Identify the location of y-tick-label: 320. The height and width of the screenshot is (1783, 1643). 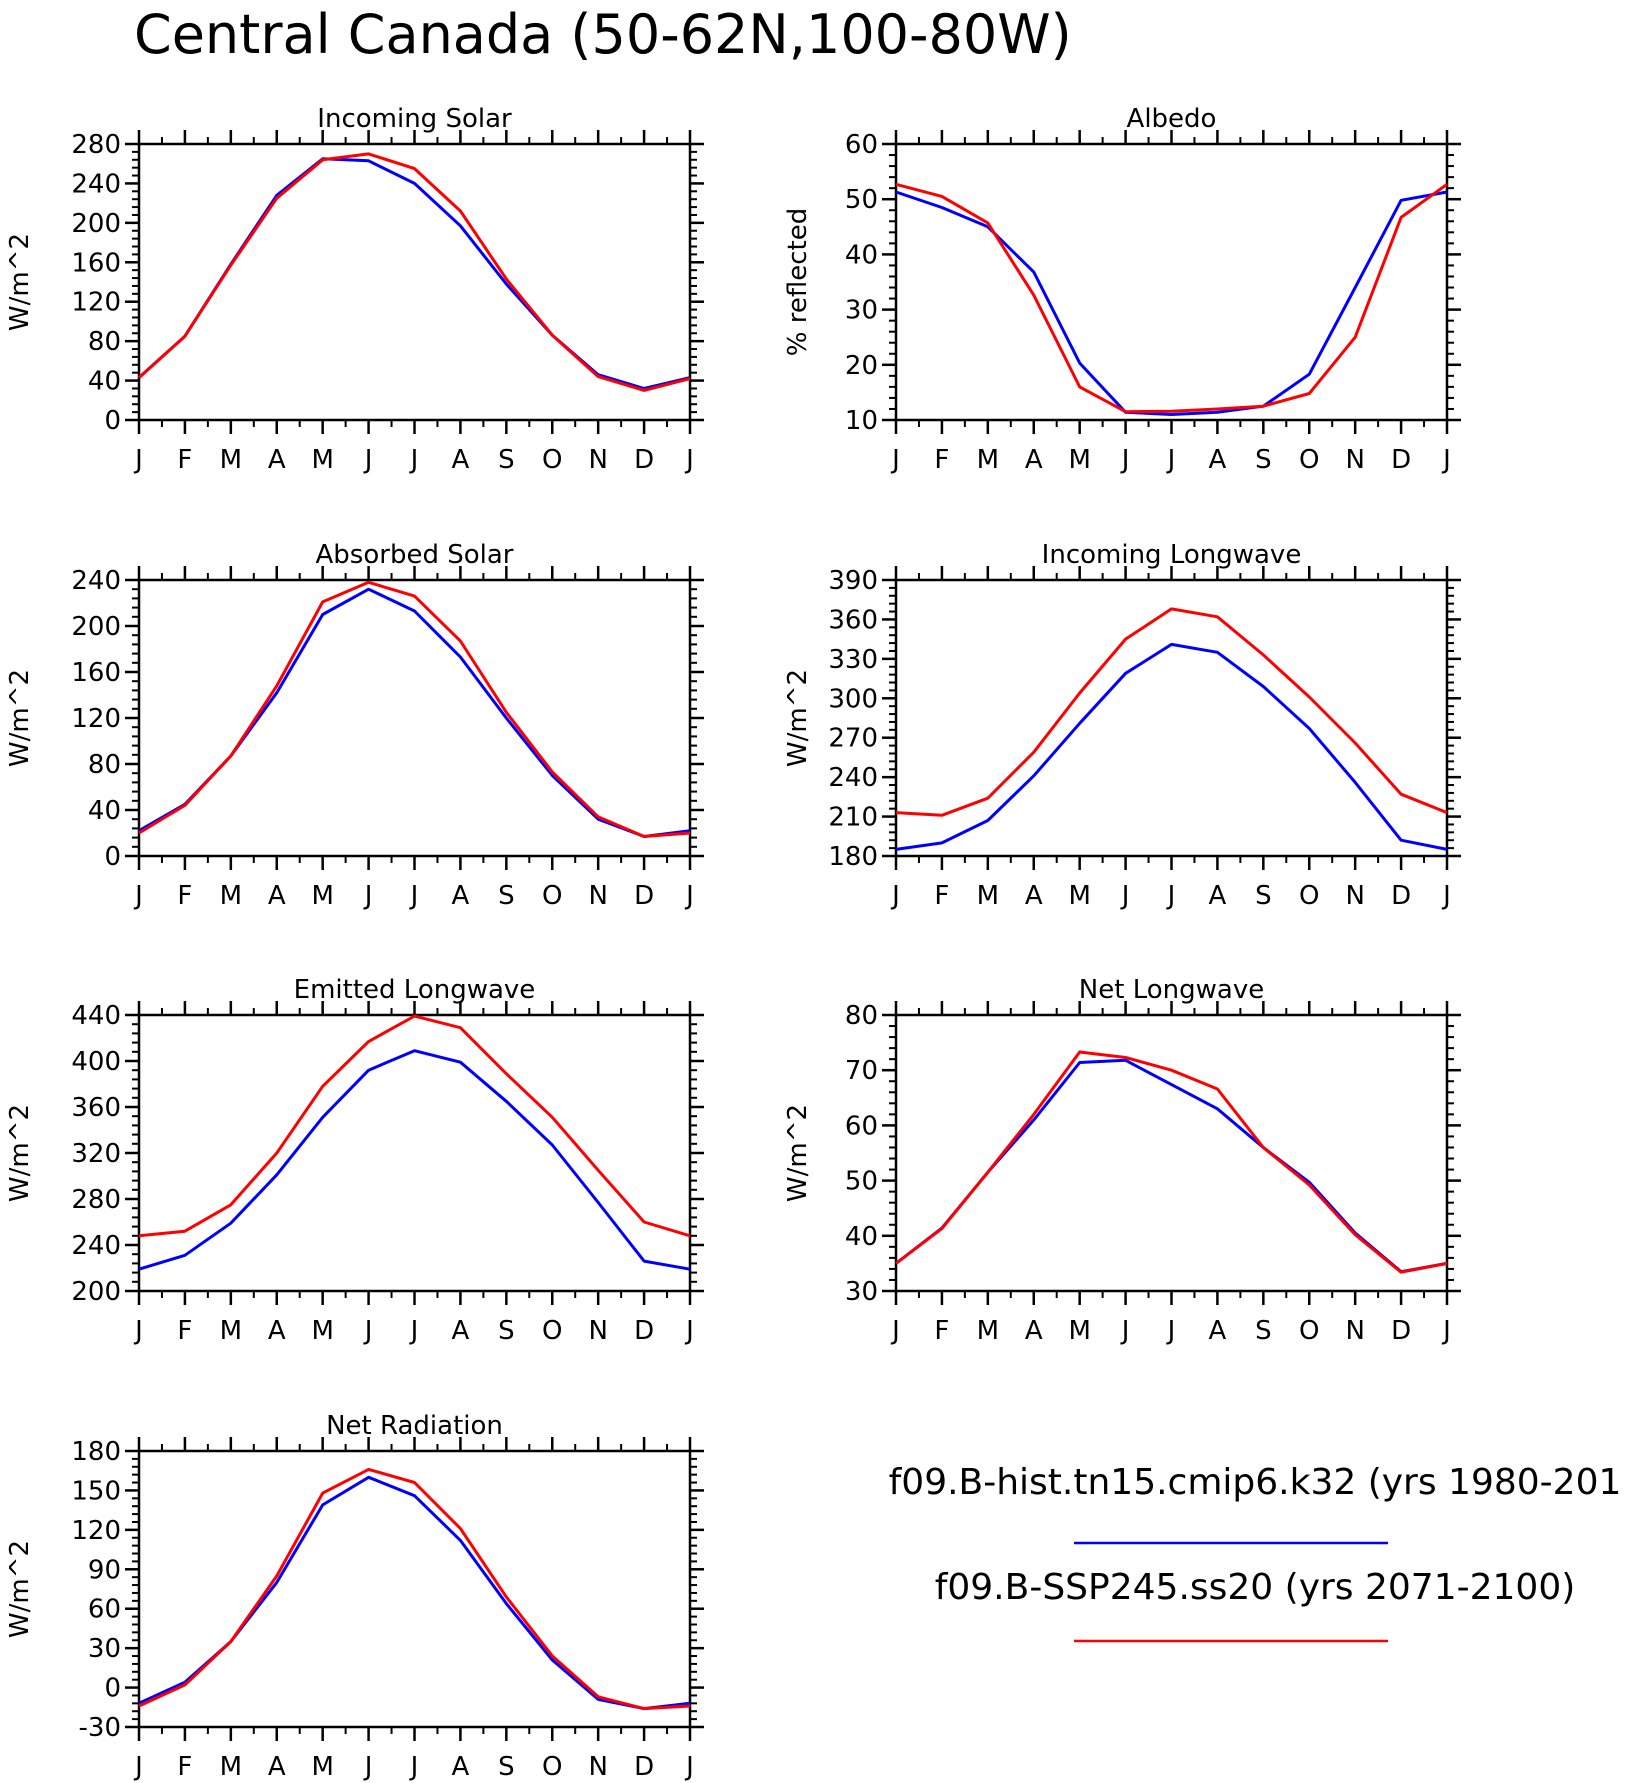
(96, 1154).